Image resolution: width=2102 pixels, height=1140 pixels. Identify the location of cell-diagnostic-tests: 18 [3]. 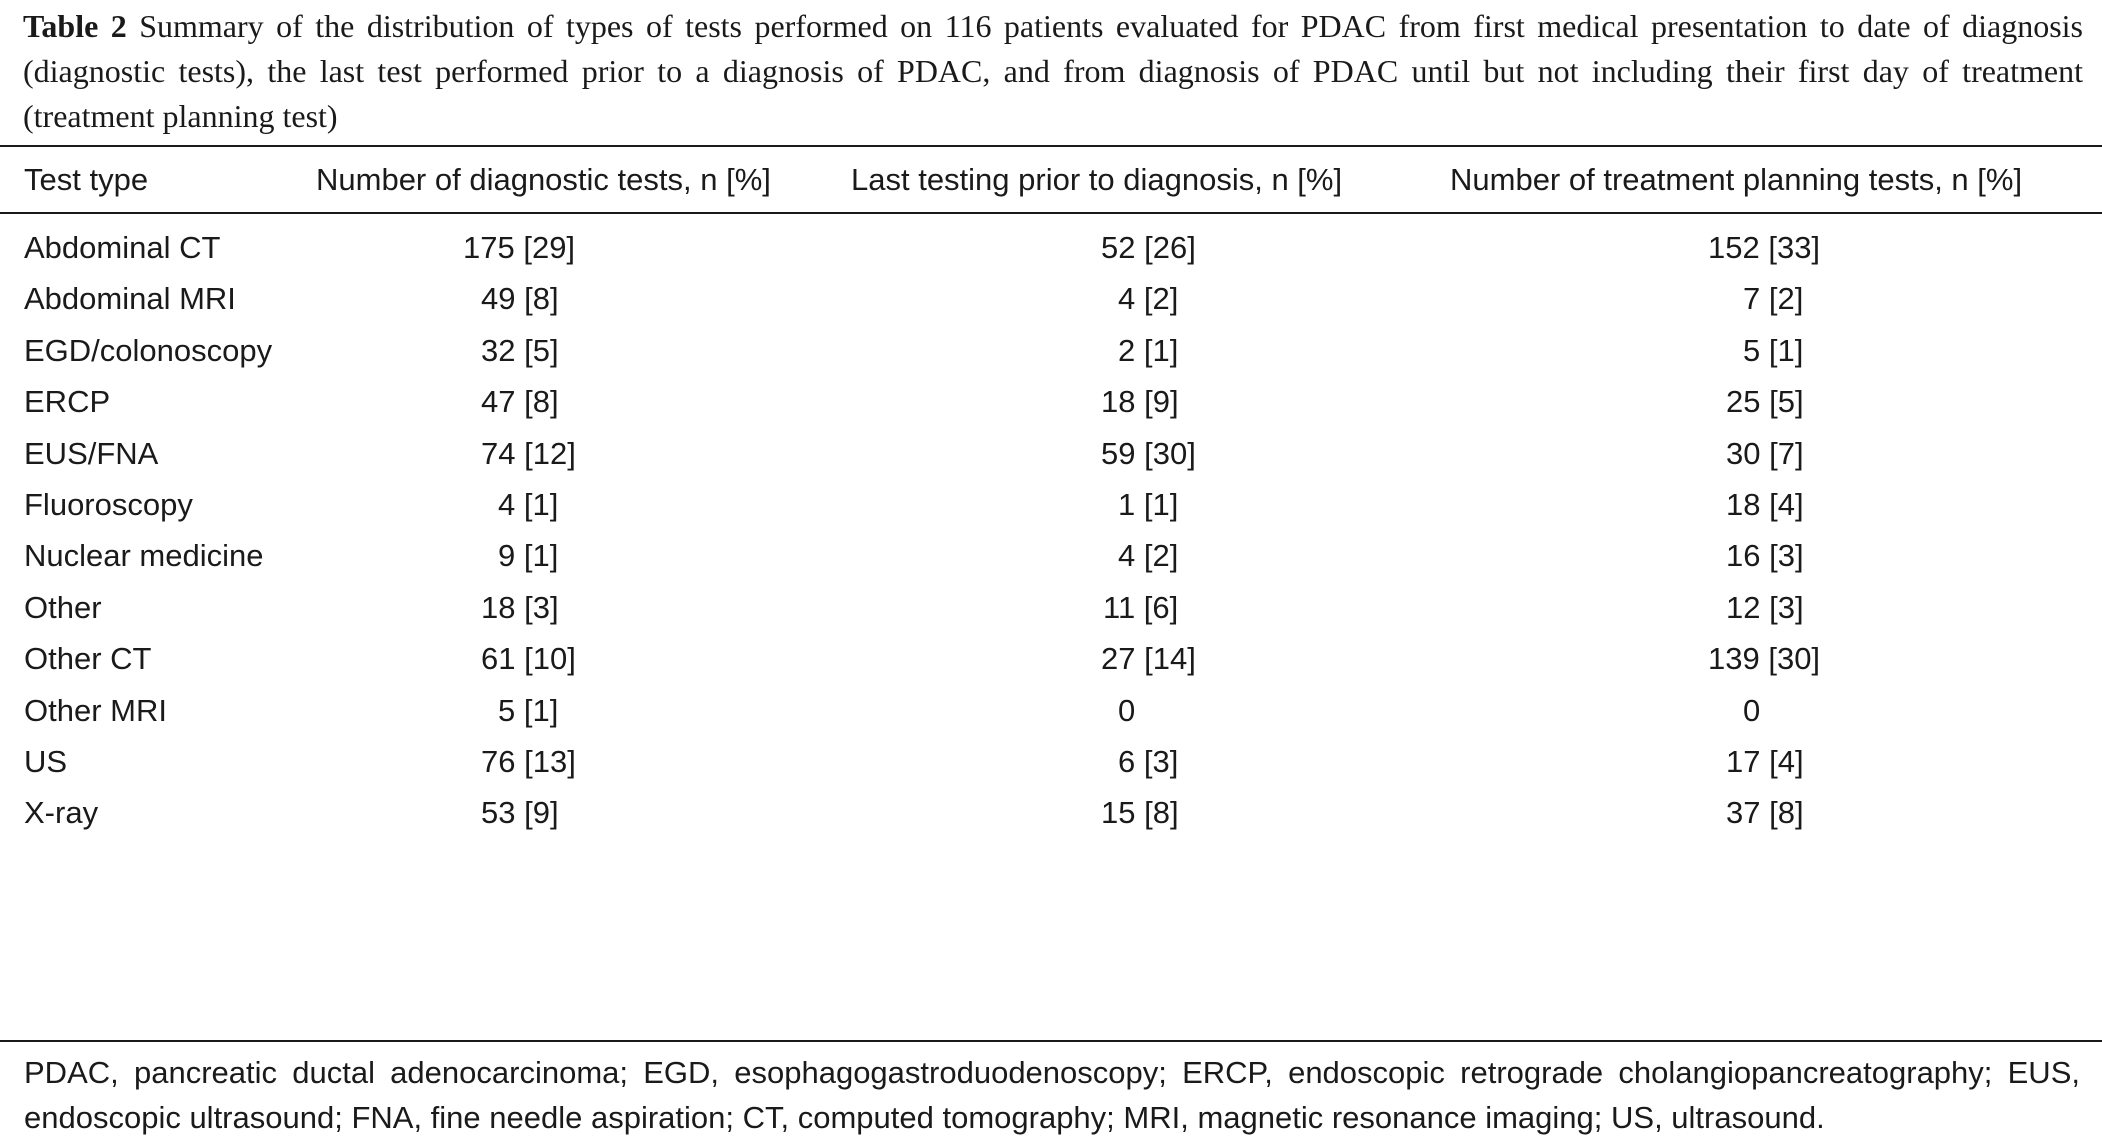
(520, 607).